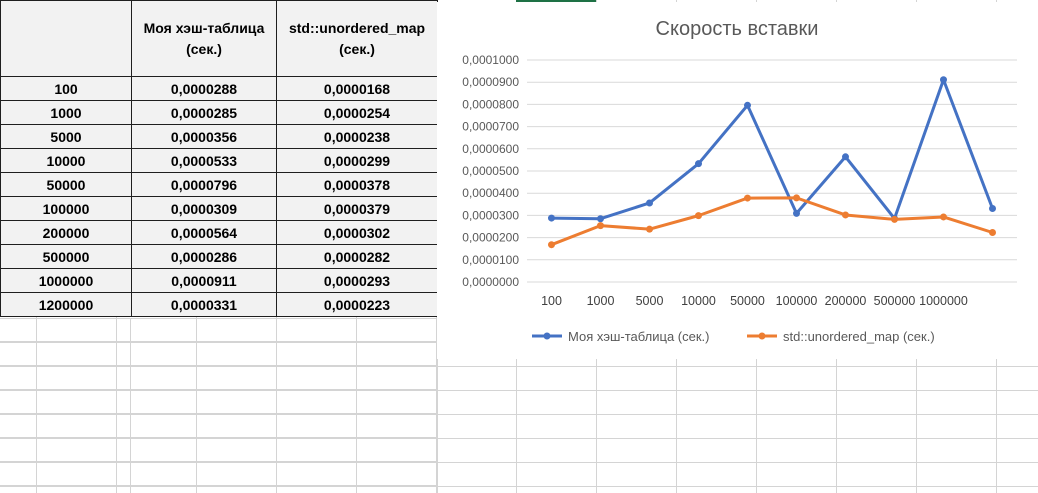  Describe the element at coordinates (357, 112) in the screenshot. I see `cell-unordered-map: 0,0000254` at that location.